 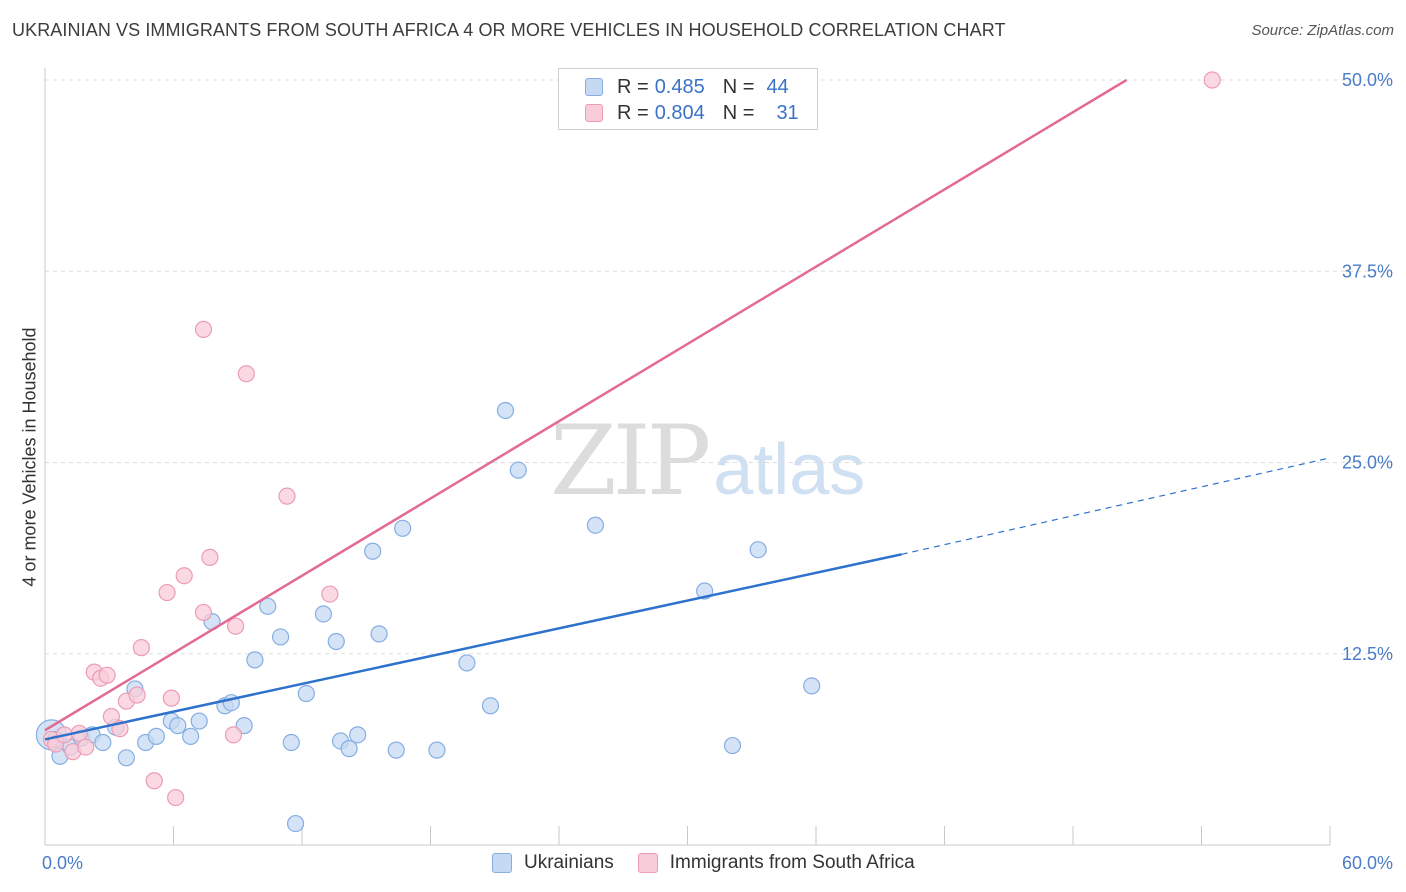 I want to click on series-label-ukrainians: Ukrainians, so click(x=569, y=862).